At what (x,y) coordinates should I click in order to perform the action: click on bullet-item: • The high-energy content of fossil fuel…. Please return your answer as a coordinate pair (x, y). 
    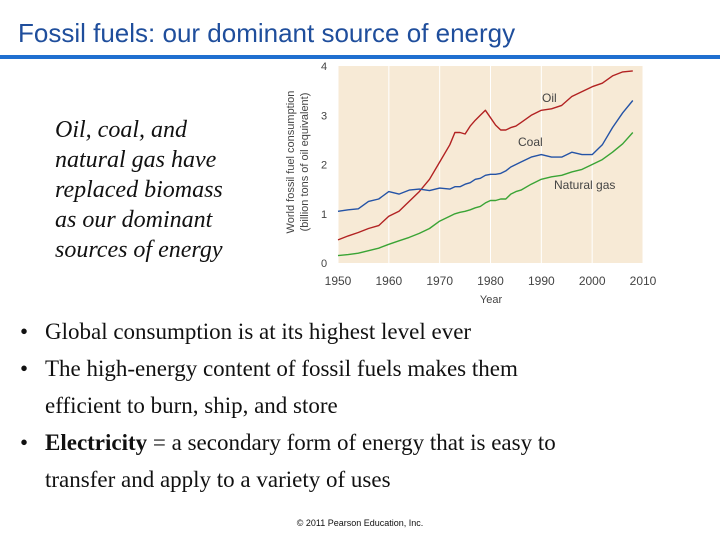
    Looking at the image, I should click on (365, 387).